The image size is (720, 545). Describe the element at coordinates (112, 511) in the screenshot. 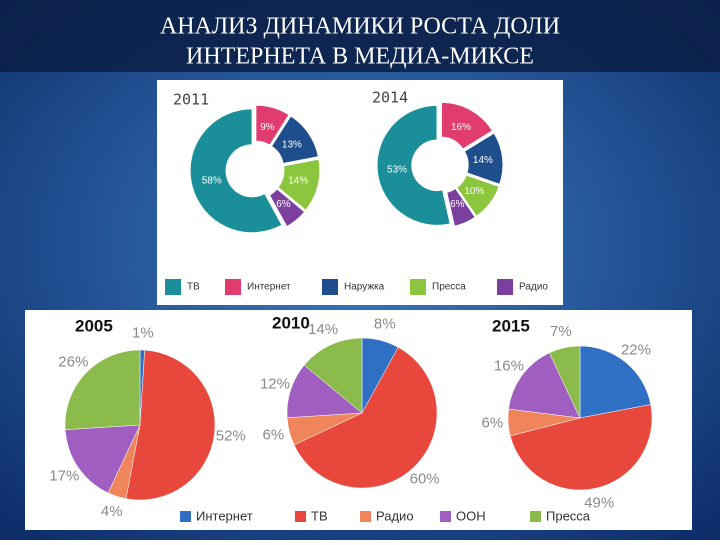

I see `pie-value-label: 4%` at that location.